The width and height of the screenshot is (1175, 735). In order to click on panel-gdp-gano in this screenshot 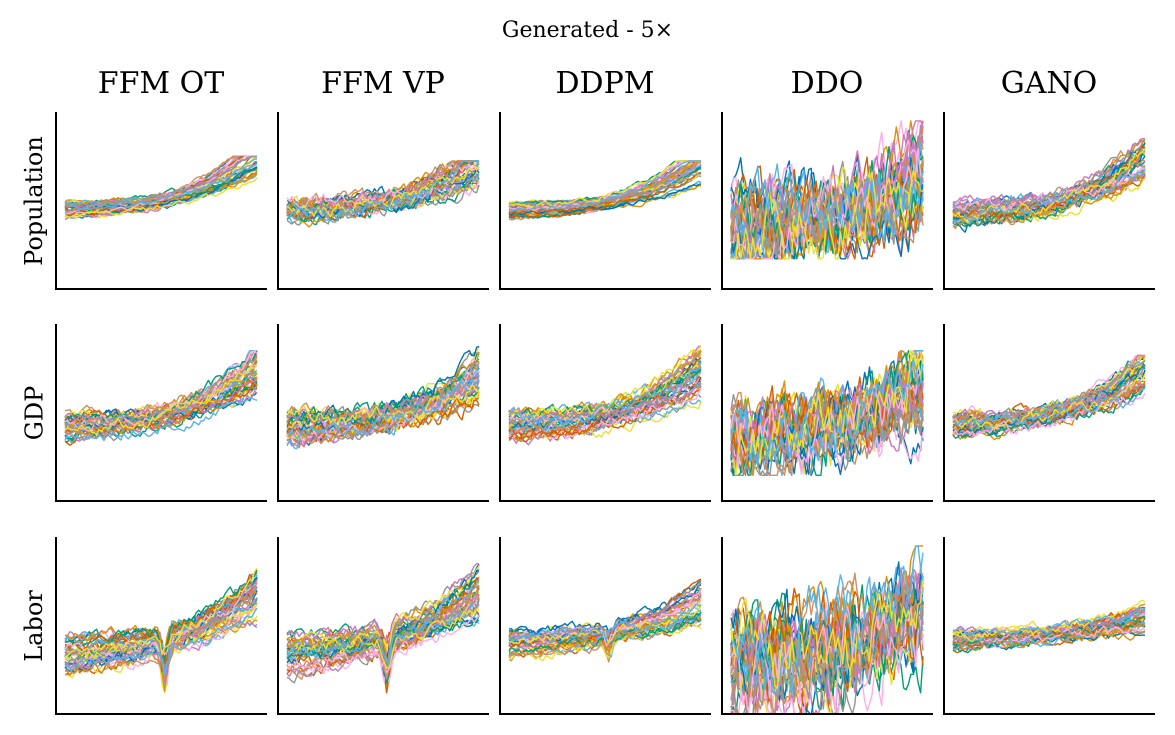, I will do `click(1049, 413)`.